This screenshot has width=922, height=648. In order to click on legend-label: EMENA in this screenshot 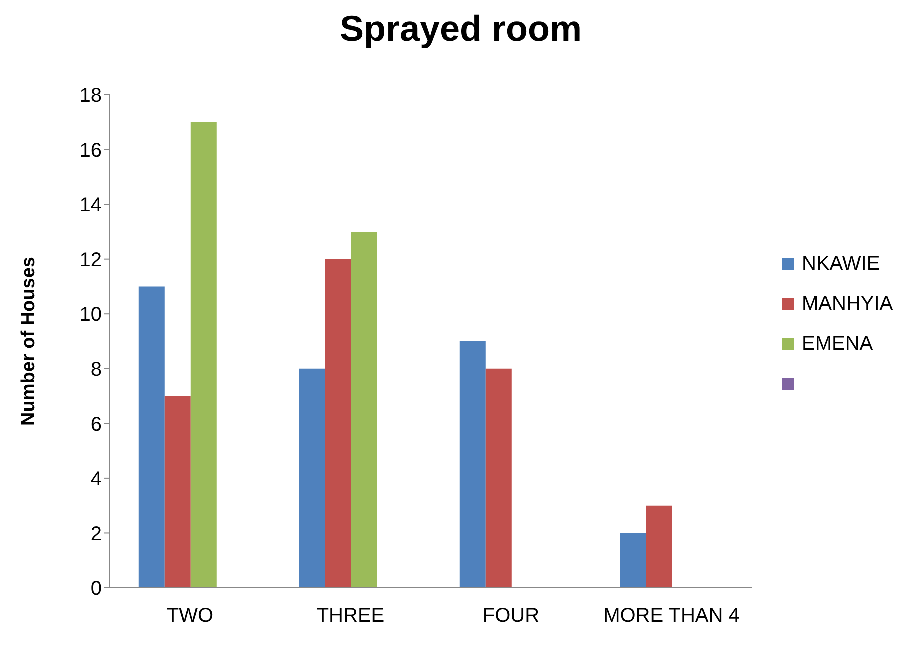, I will do `click(837, 344)`.